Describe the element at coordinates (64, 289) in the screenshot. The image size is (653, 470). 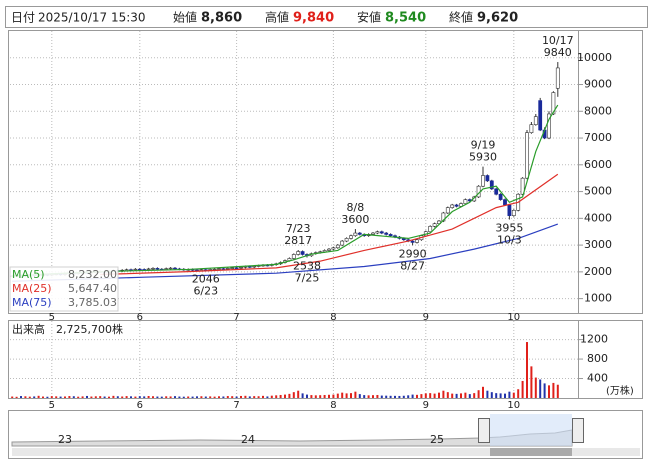
I see `legend-box` at that location.